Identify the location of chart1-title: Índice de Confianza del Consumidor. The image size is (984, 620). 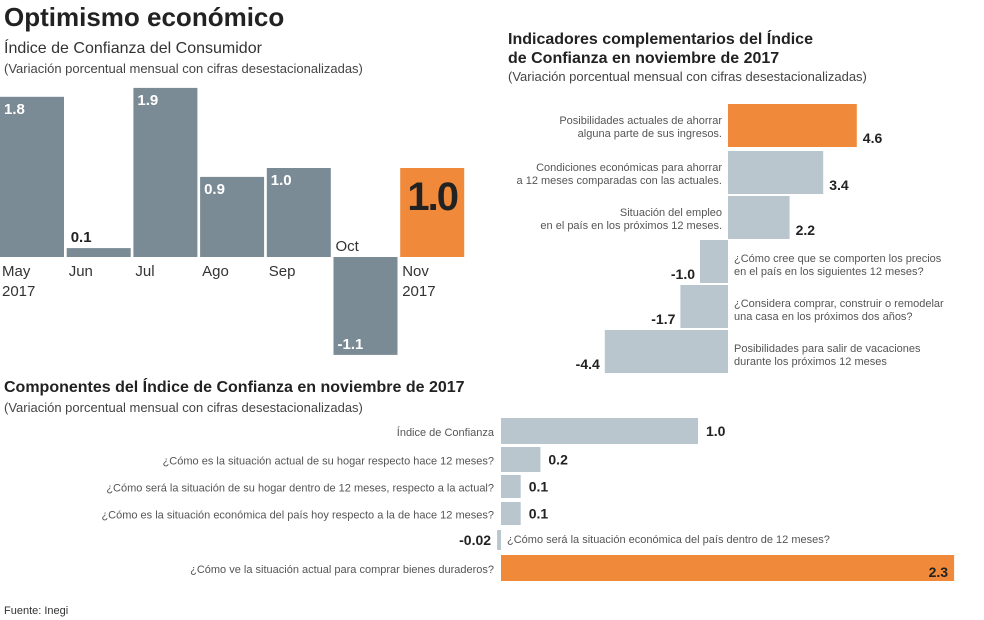
(133, 47).